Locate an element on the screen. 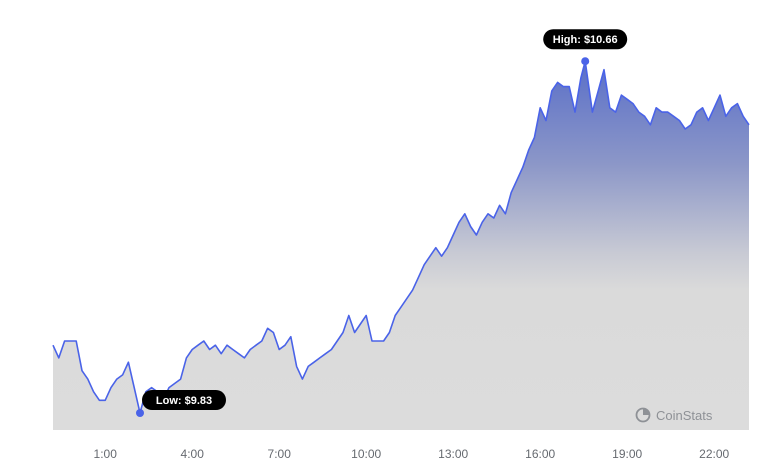 This screenshot has width=760, height=472. x-tick-label: 13:00 is located at coordinates (453, 454).